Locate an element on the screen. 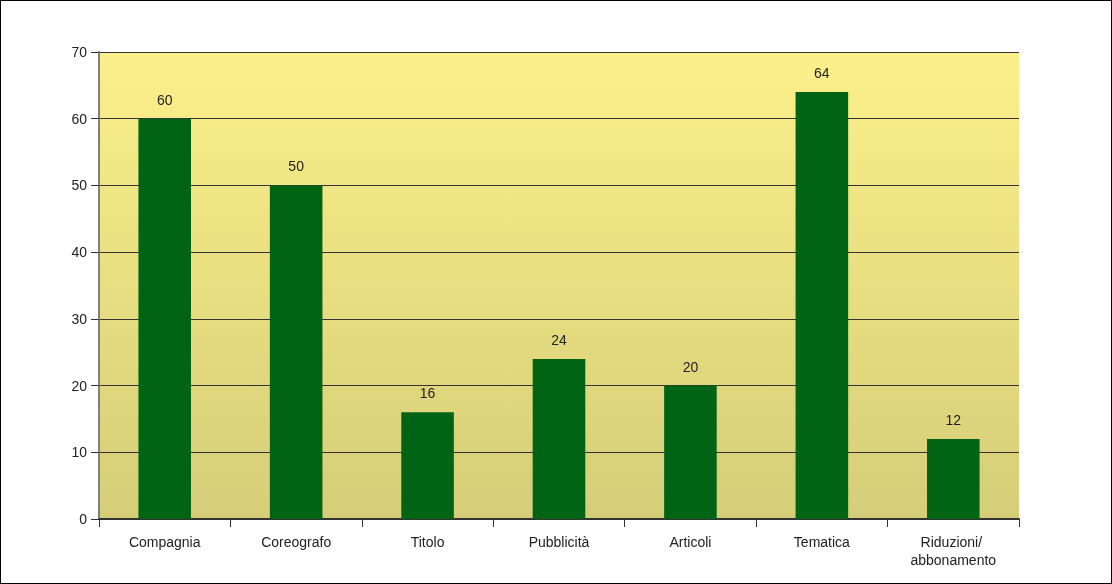 The width and height of the screenshot is (1112, 584). x-tick-label: Tematica is located at coordinates (822, 542).